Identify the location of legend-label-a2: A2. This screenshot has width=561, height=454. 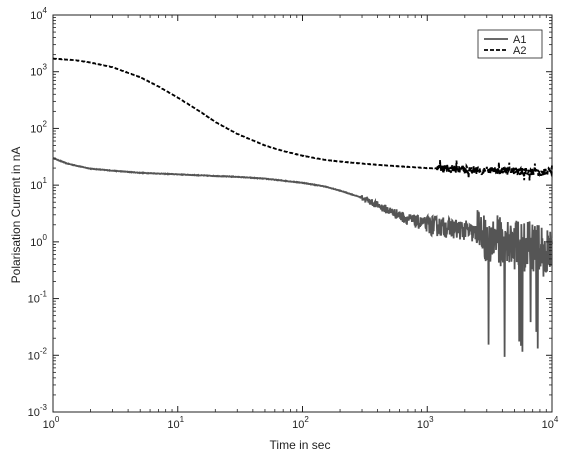
(519, 51).